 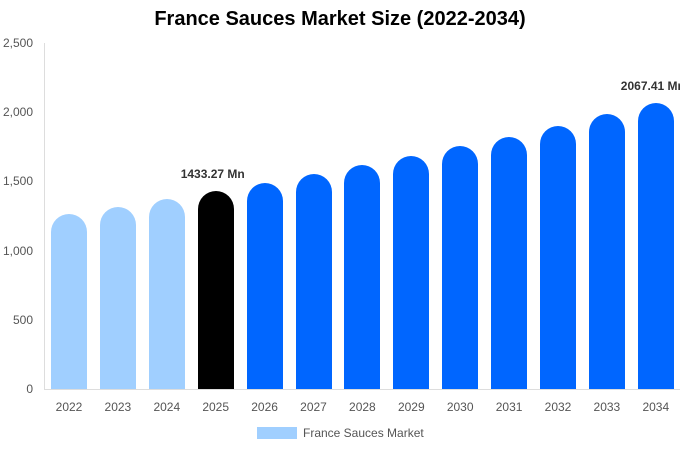 What do you see at coordinates (264, 286) in the screenshot?
I see `bar-2026` at bounding box center [264, 286].